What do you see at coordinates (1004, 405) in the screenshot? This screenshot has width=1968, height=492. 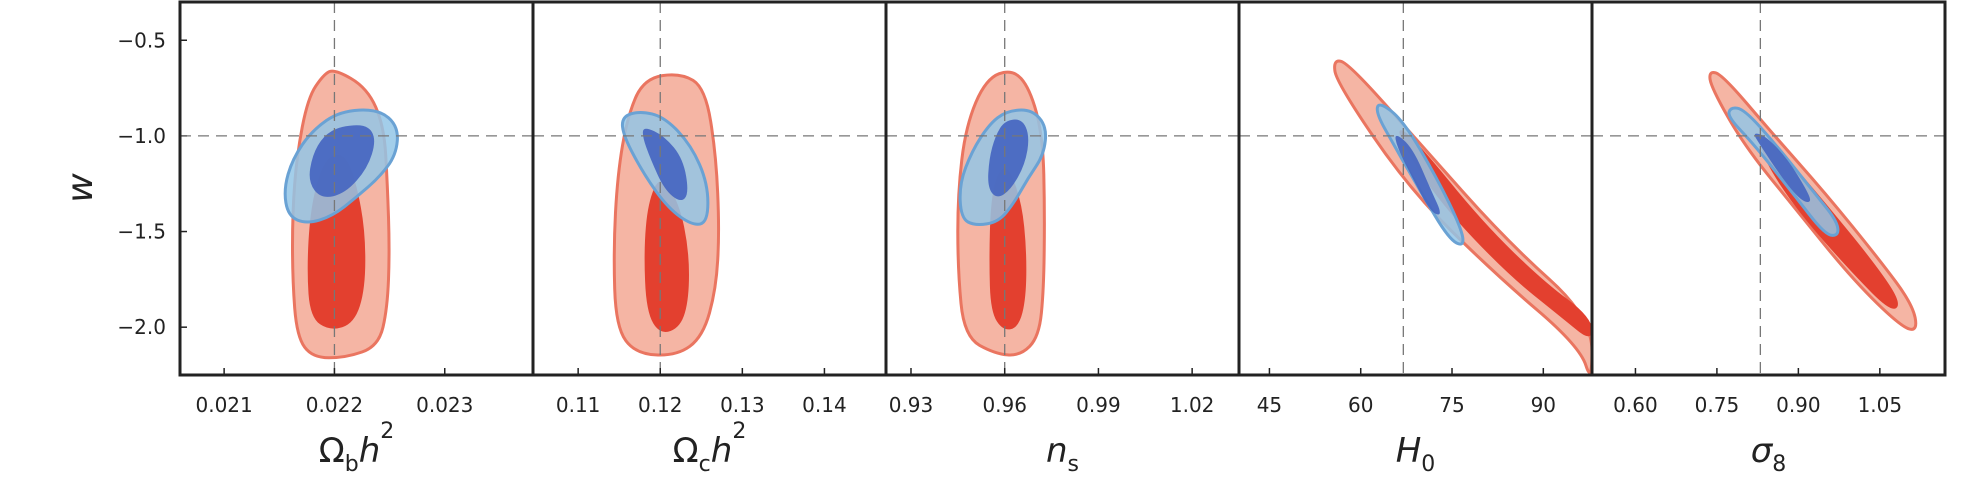 I see `x-tick-label: 0.96` at bounding box center [1004, 405].